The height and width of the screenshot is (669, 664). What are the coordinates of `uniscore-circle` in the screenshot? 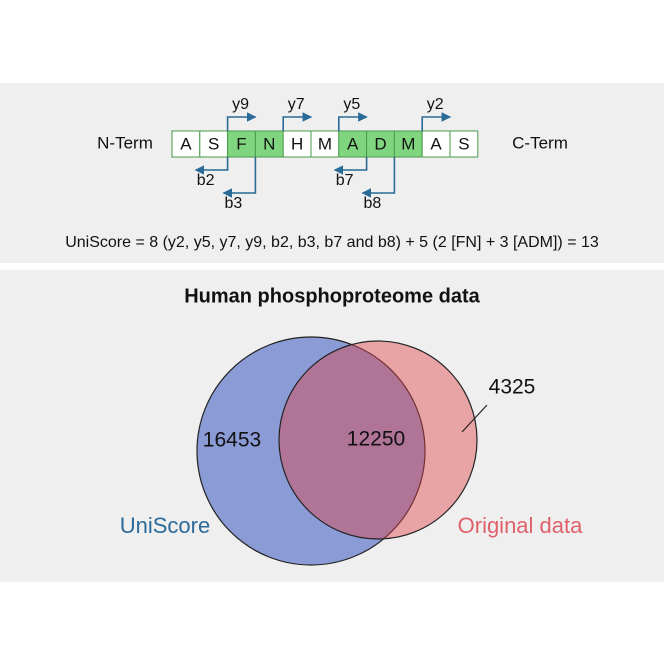 It's located at (311, 451).